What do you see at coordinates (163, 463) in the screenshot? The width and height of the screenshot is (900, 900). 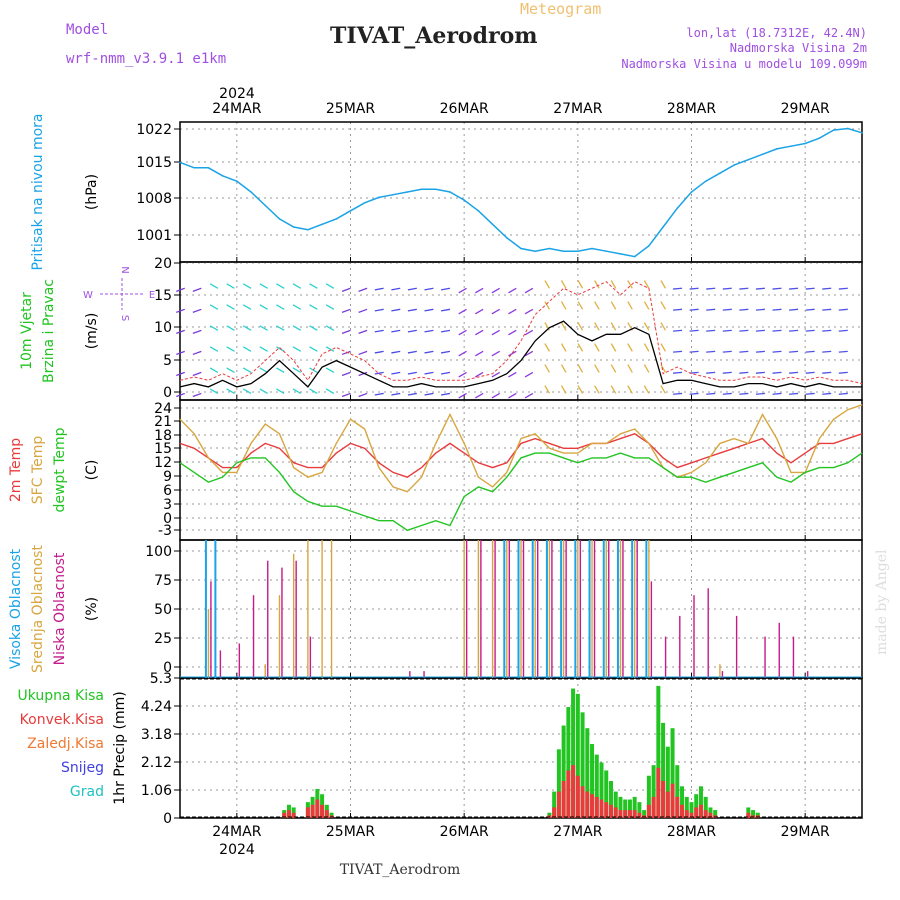 I see `y-tick-label: 12` at bounding box center [163, 463].